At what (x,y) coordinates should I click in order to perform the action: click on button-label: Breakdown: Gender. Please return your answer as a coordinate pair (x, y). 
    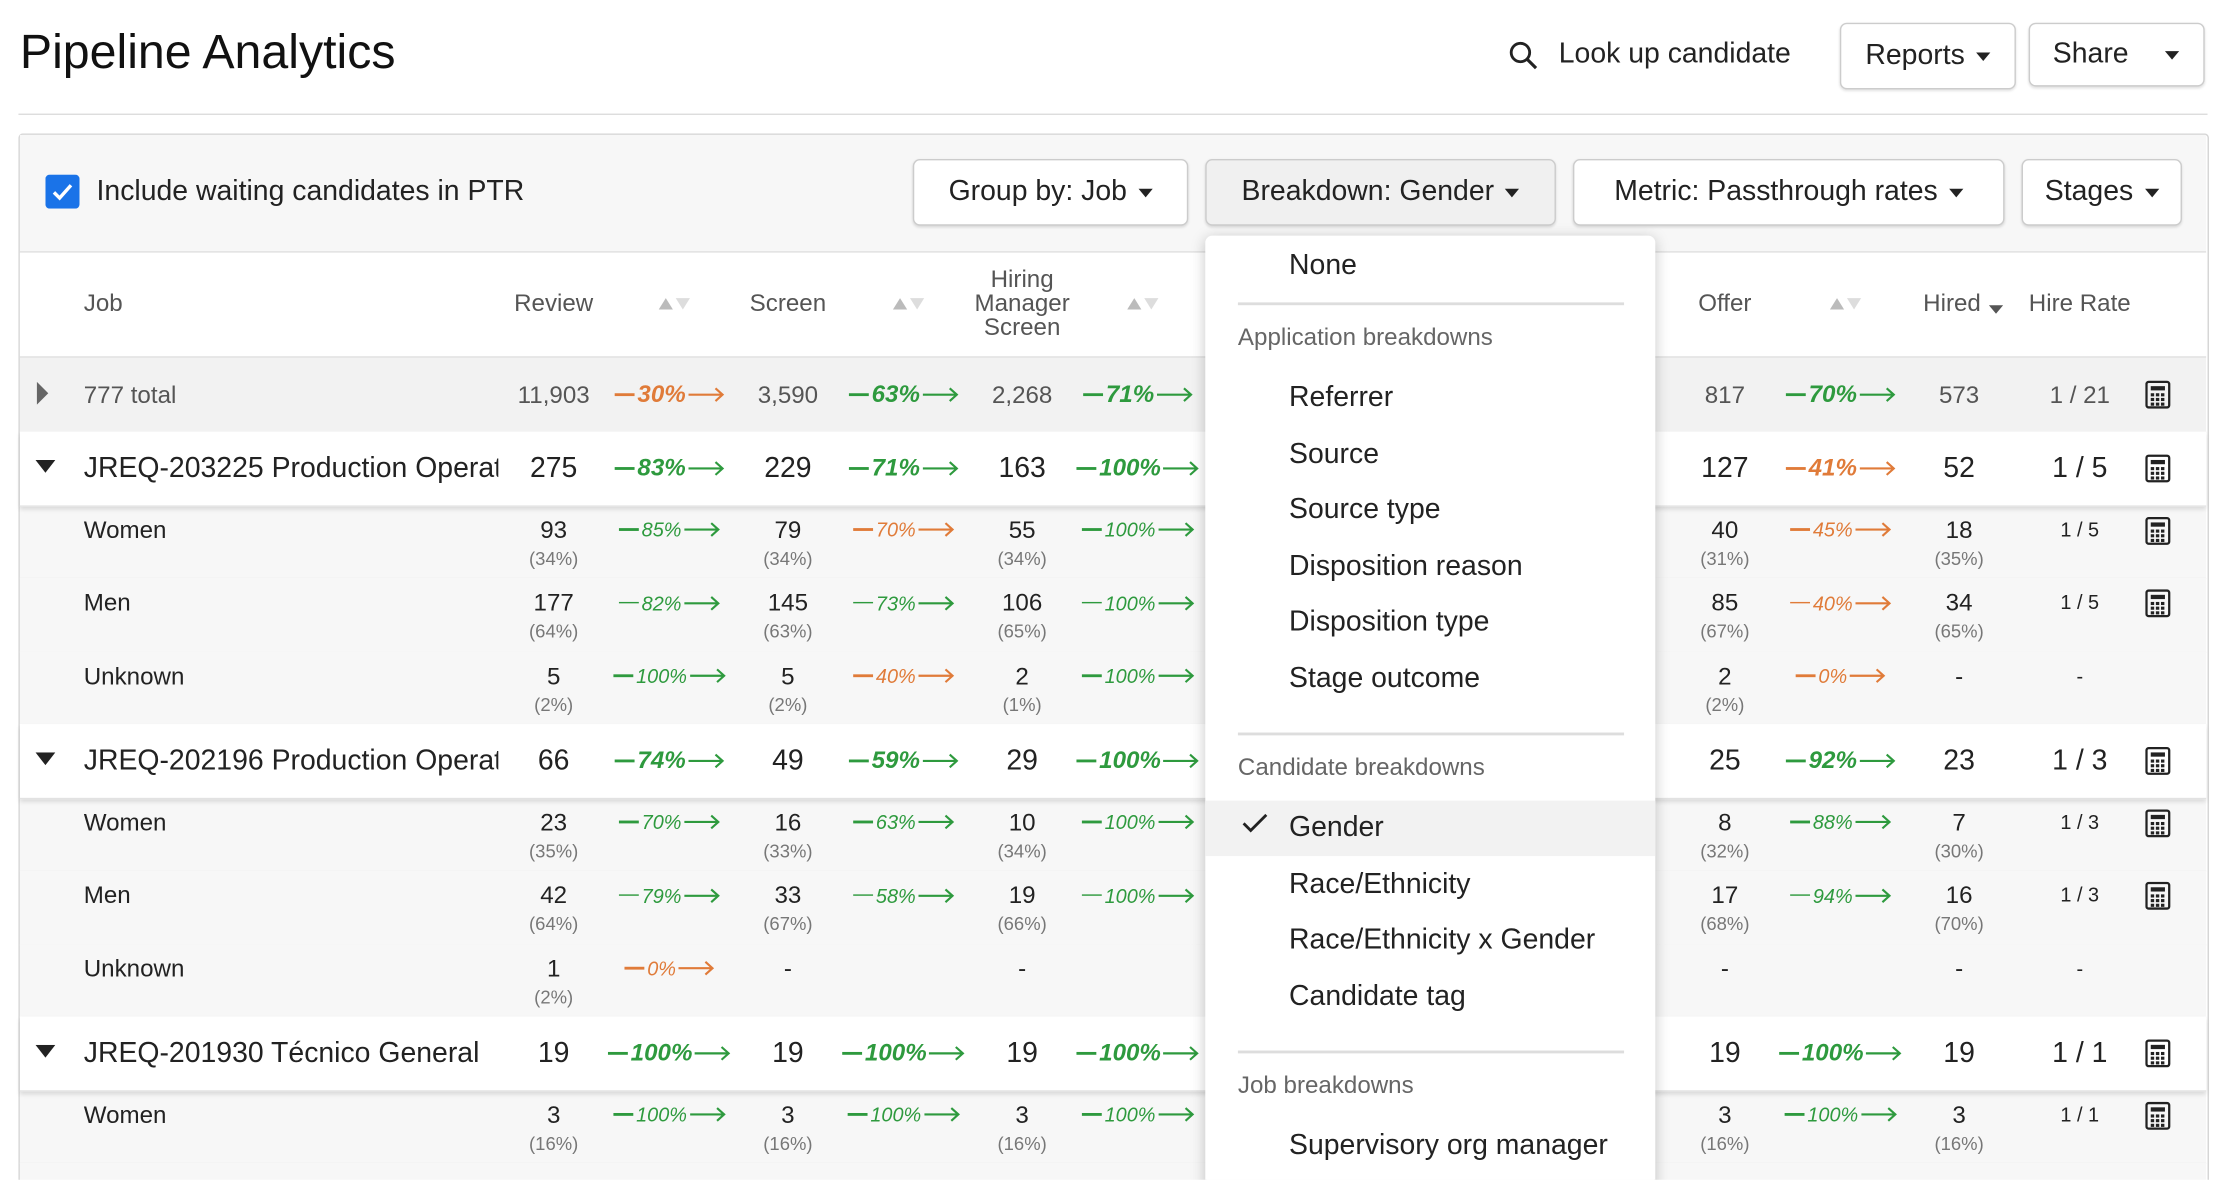
    Looking at the image, I should click on (1368, 192).